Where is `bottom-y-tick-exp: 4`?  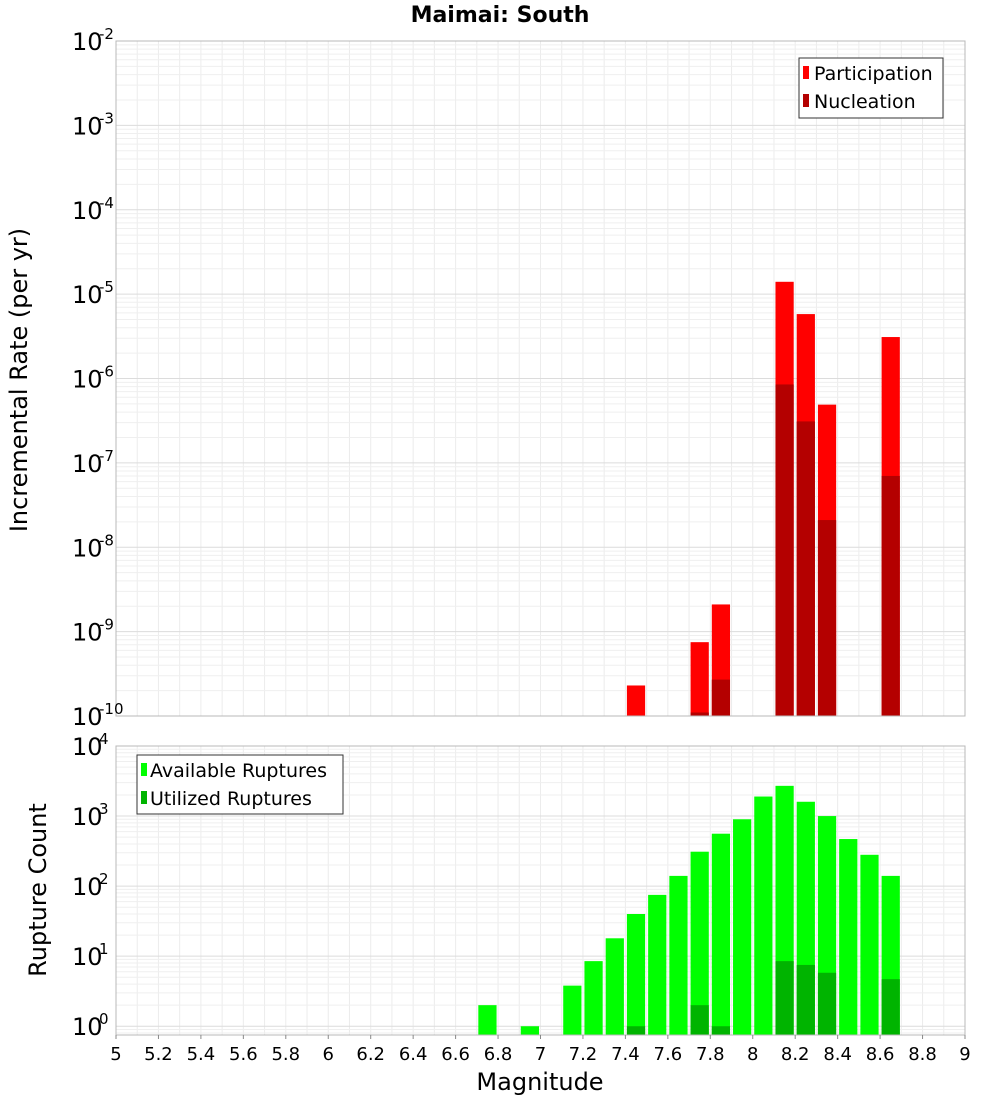 bottom-y-tick-exp: 4 is located at coordinates (104, 739).